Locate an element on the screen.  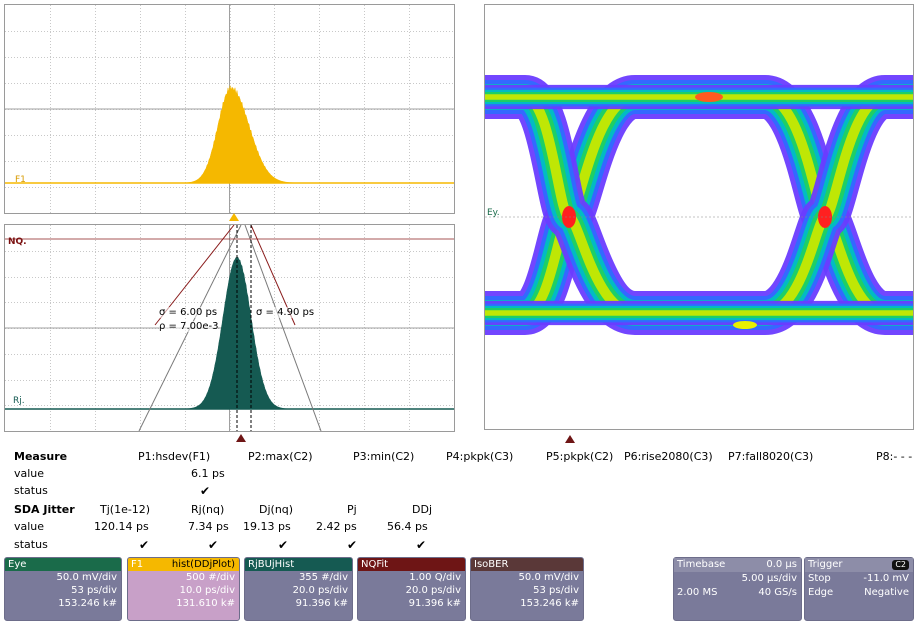
rj-histogram is located at coordinates (229, 333).